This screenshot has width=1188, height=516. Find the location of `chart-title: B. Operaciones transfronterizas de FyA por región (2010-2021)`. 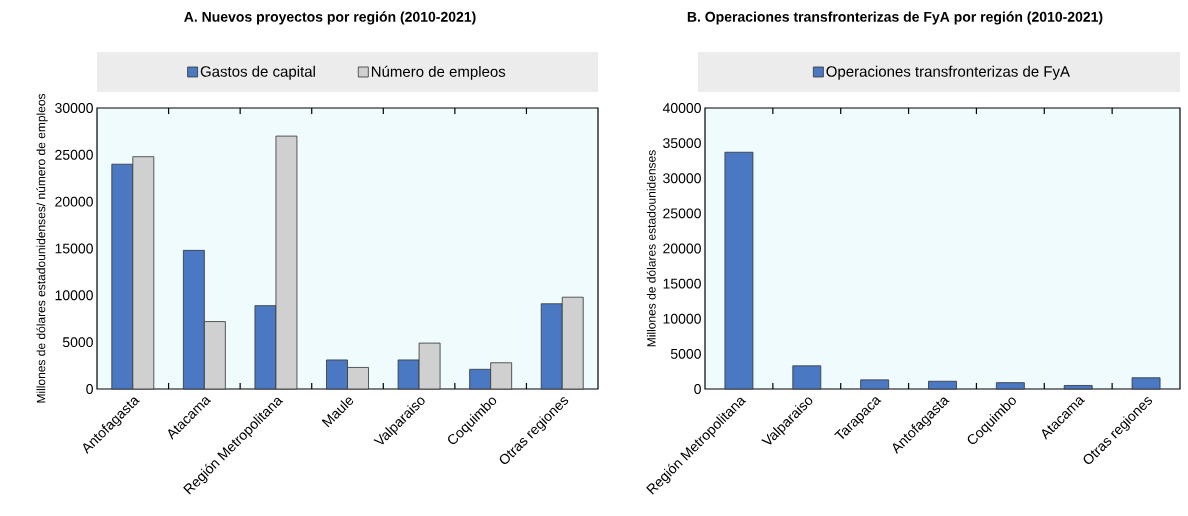

chart-title: B. Operaciones transfronterizas de FyA por región (2010-2021) is located at coordinates (895, 18).